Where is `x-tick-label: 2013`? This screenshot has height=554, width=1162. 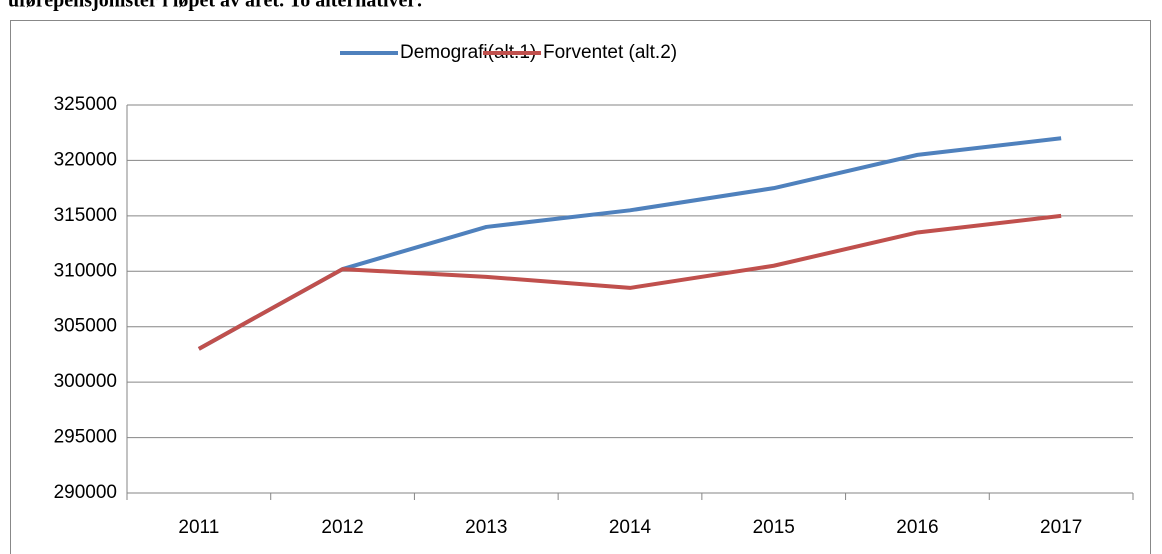
x-tick-label: 2013 is located at coordinates (486, 527).